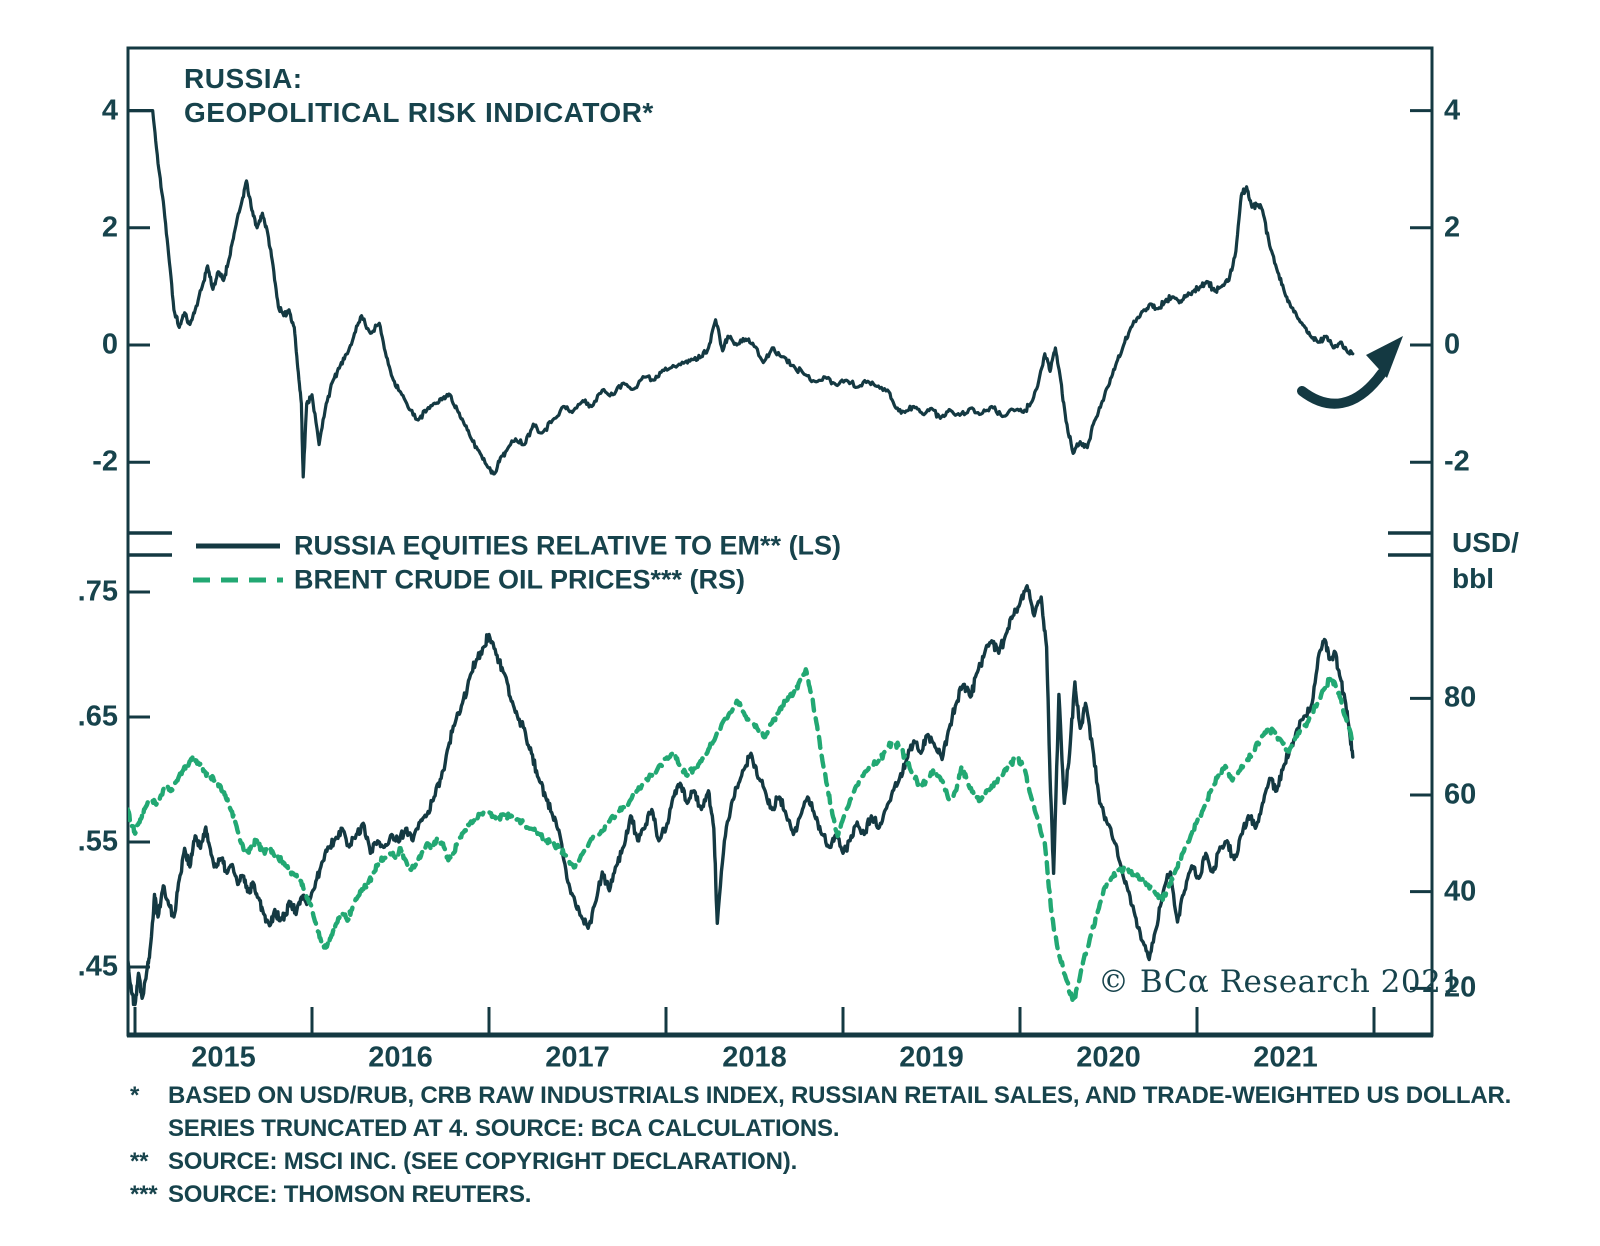 The width and height of the screenshot is (1600, 1246). Describe the element at coordinates (1452, 227) in the screenshot. I see `top-right-tick-2: 2` at that location.